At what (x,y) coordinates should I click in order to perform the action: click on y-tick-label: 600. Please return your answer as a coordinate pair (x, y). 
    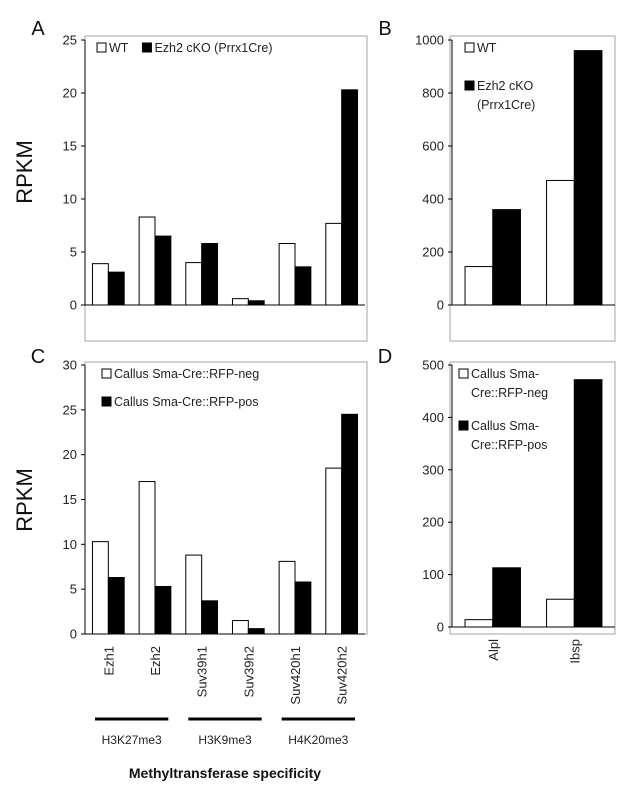
    Looking at the image, I should click on (433, 146).